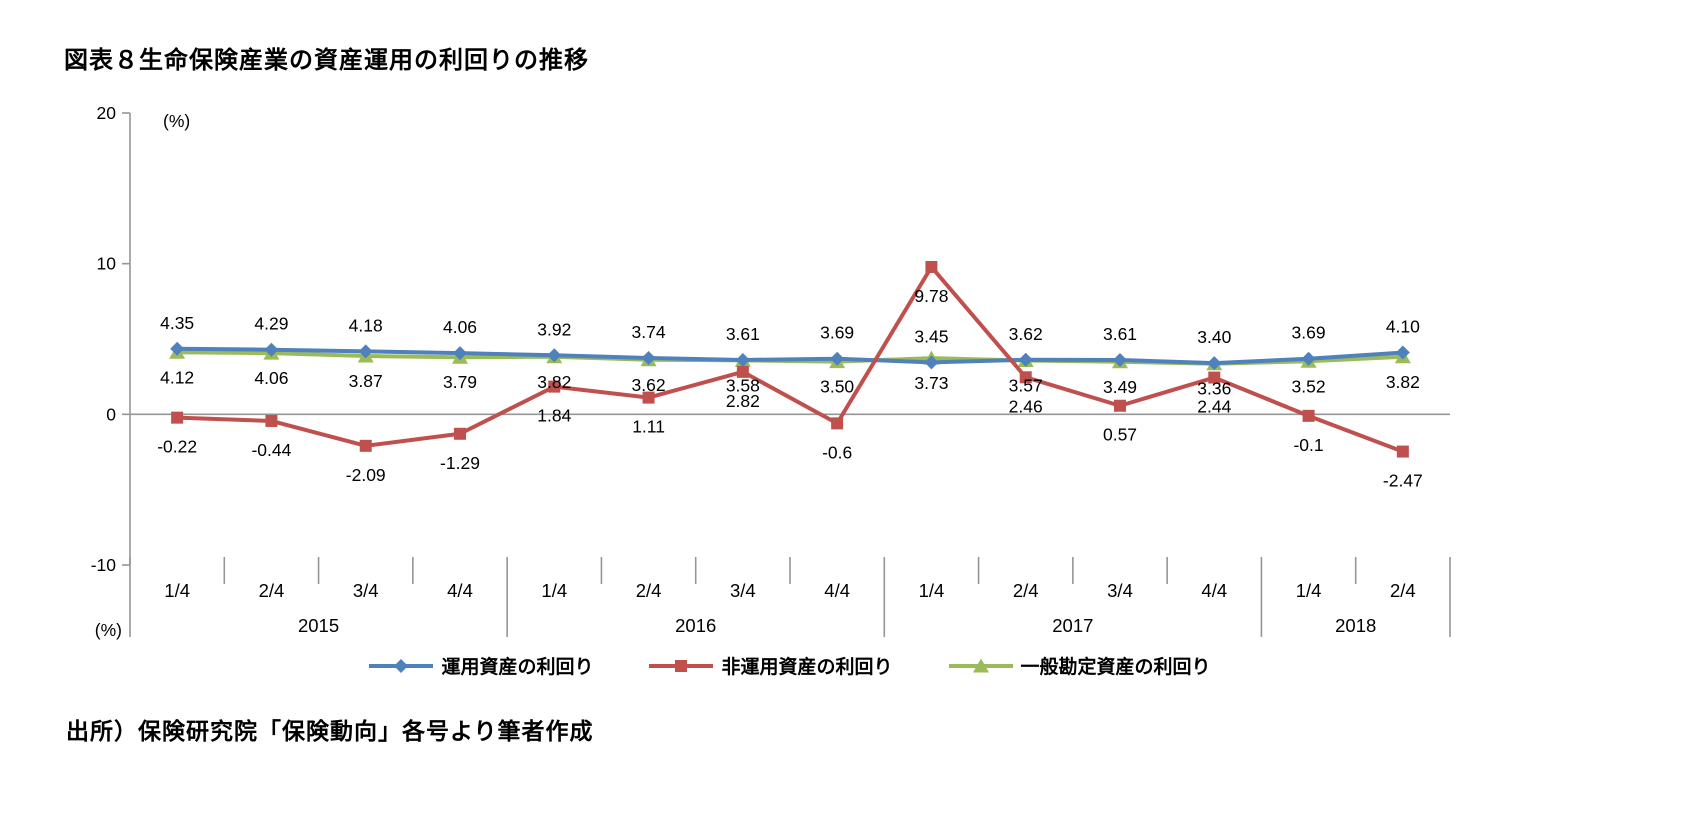  Describe the element at coordinates (366, 381) in the screenshot. I see `data-label: 3.87` at that location.